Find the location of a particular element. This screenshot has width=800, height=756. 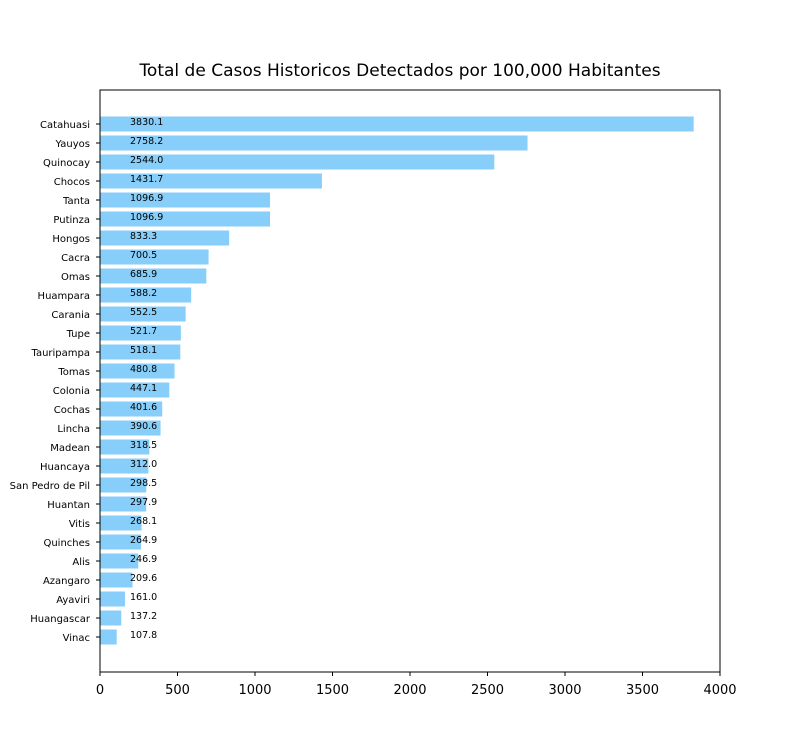

value-label: 2544.0 is located at coordinates (146, 160).